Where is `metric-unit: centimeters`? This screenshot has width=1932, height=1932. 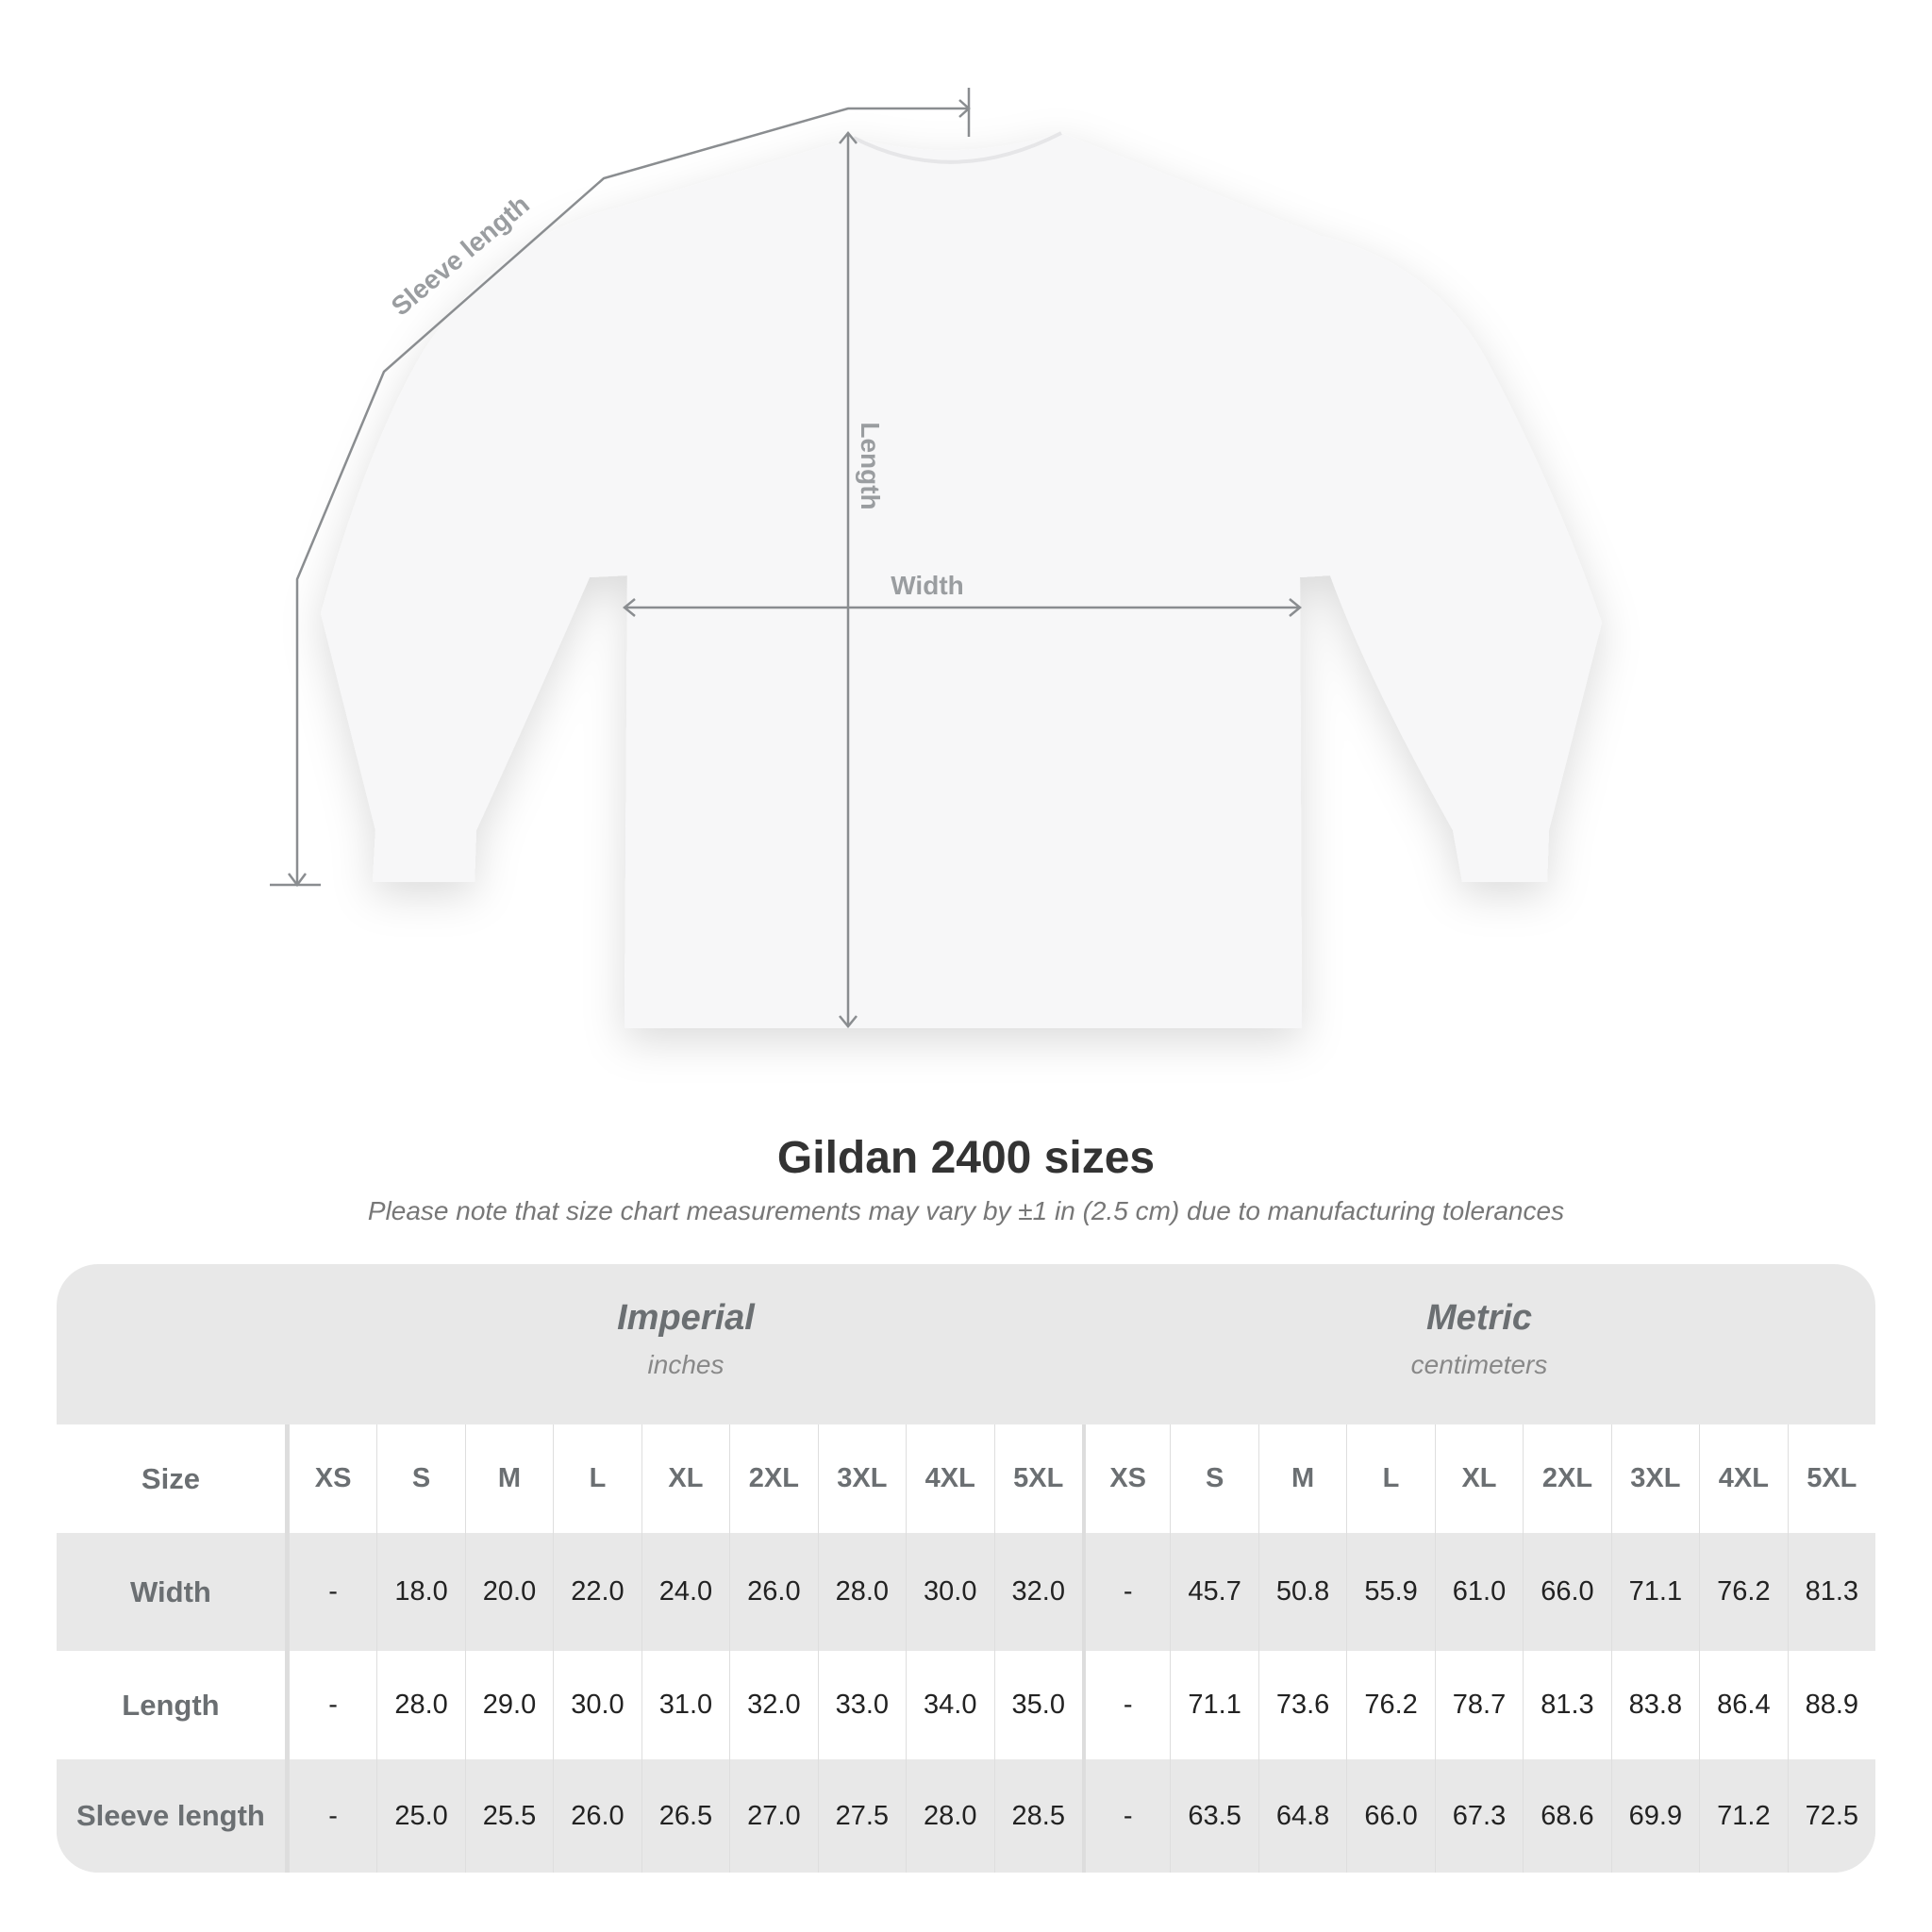 metric-unit: centimeters is located at coordinates (1479, 1364).